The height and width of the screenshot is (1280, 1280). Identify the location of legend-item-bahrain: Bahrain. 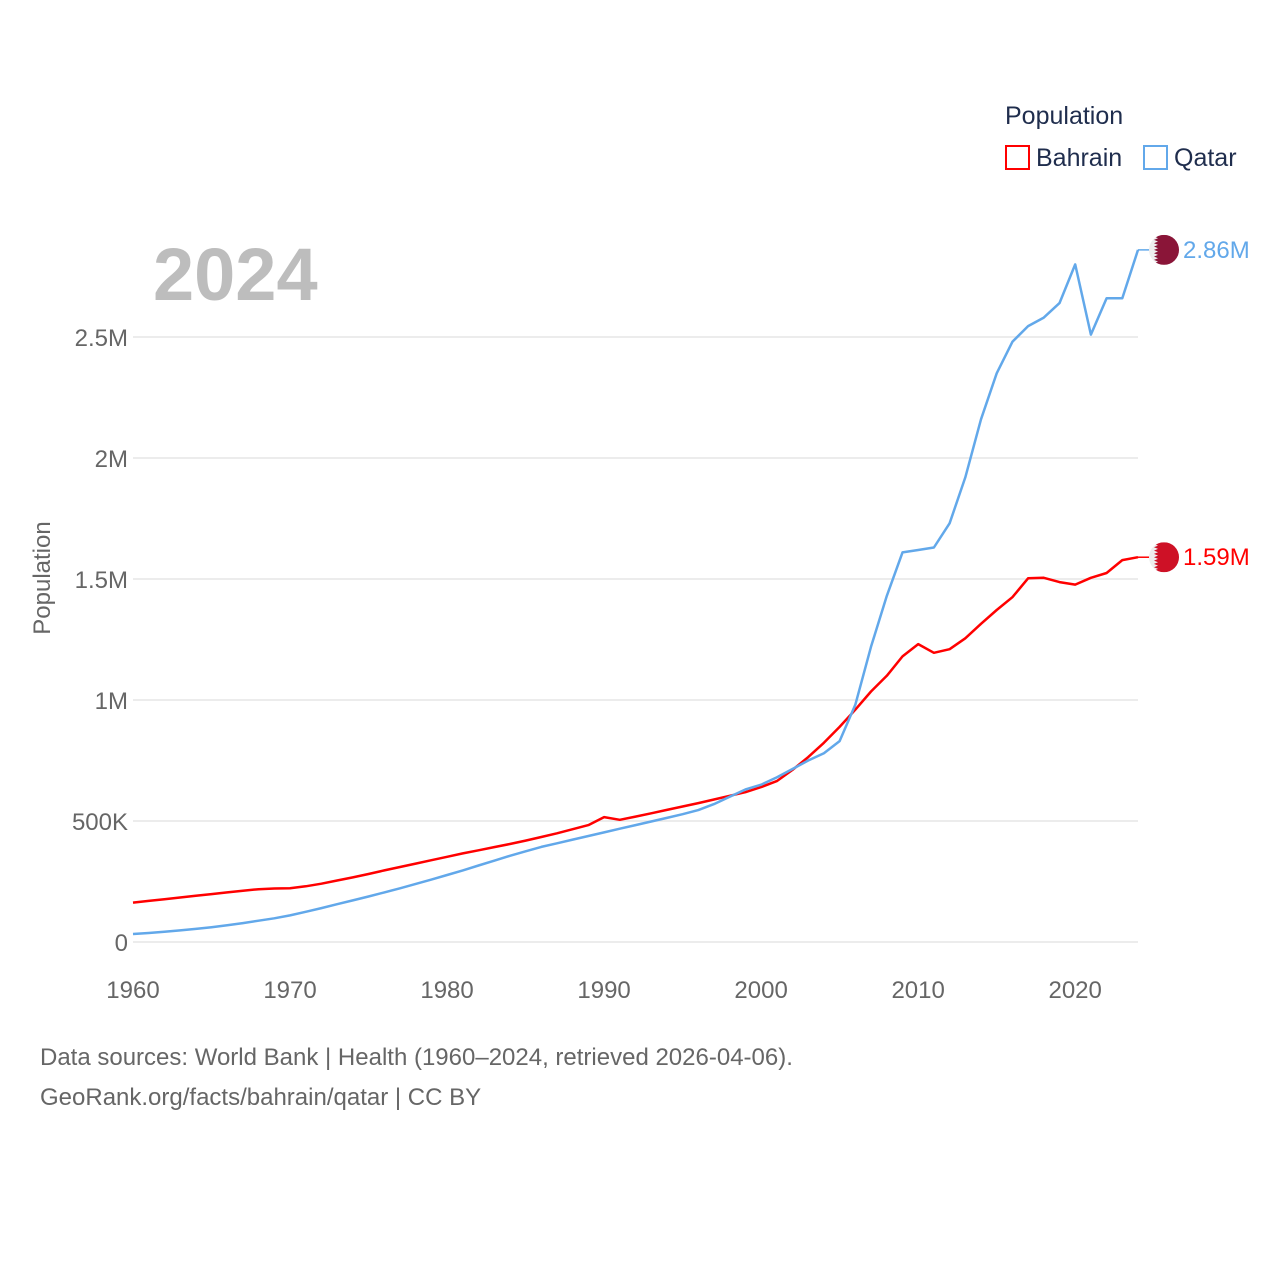
(1063, 158).